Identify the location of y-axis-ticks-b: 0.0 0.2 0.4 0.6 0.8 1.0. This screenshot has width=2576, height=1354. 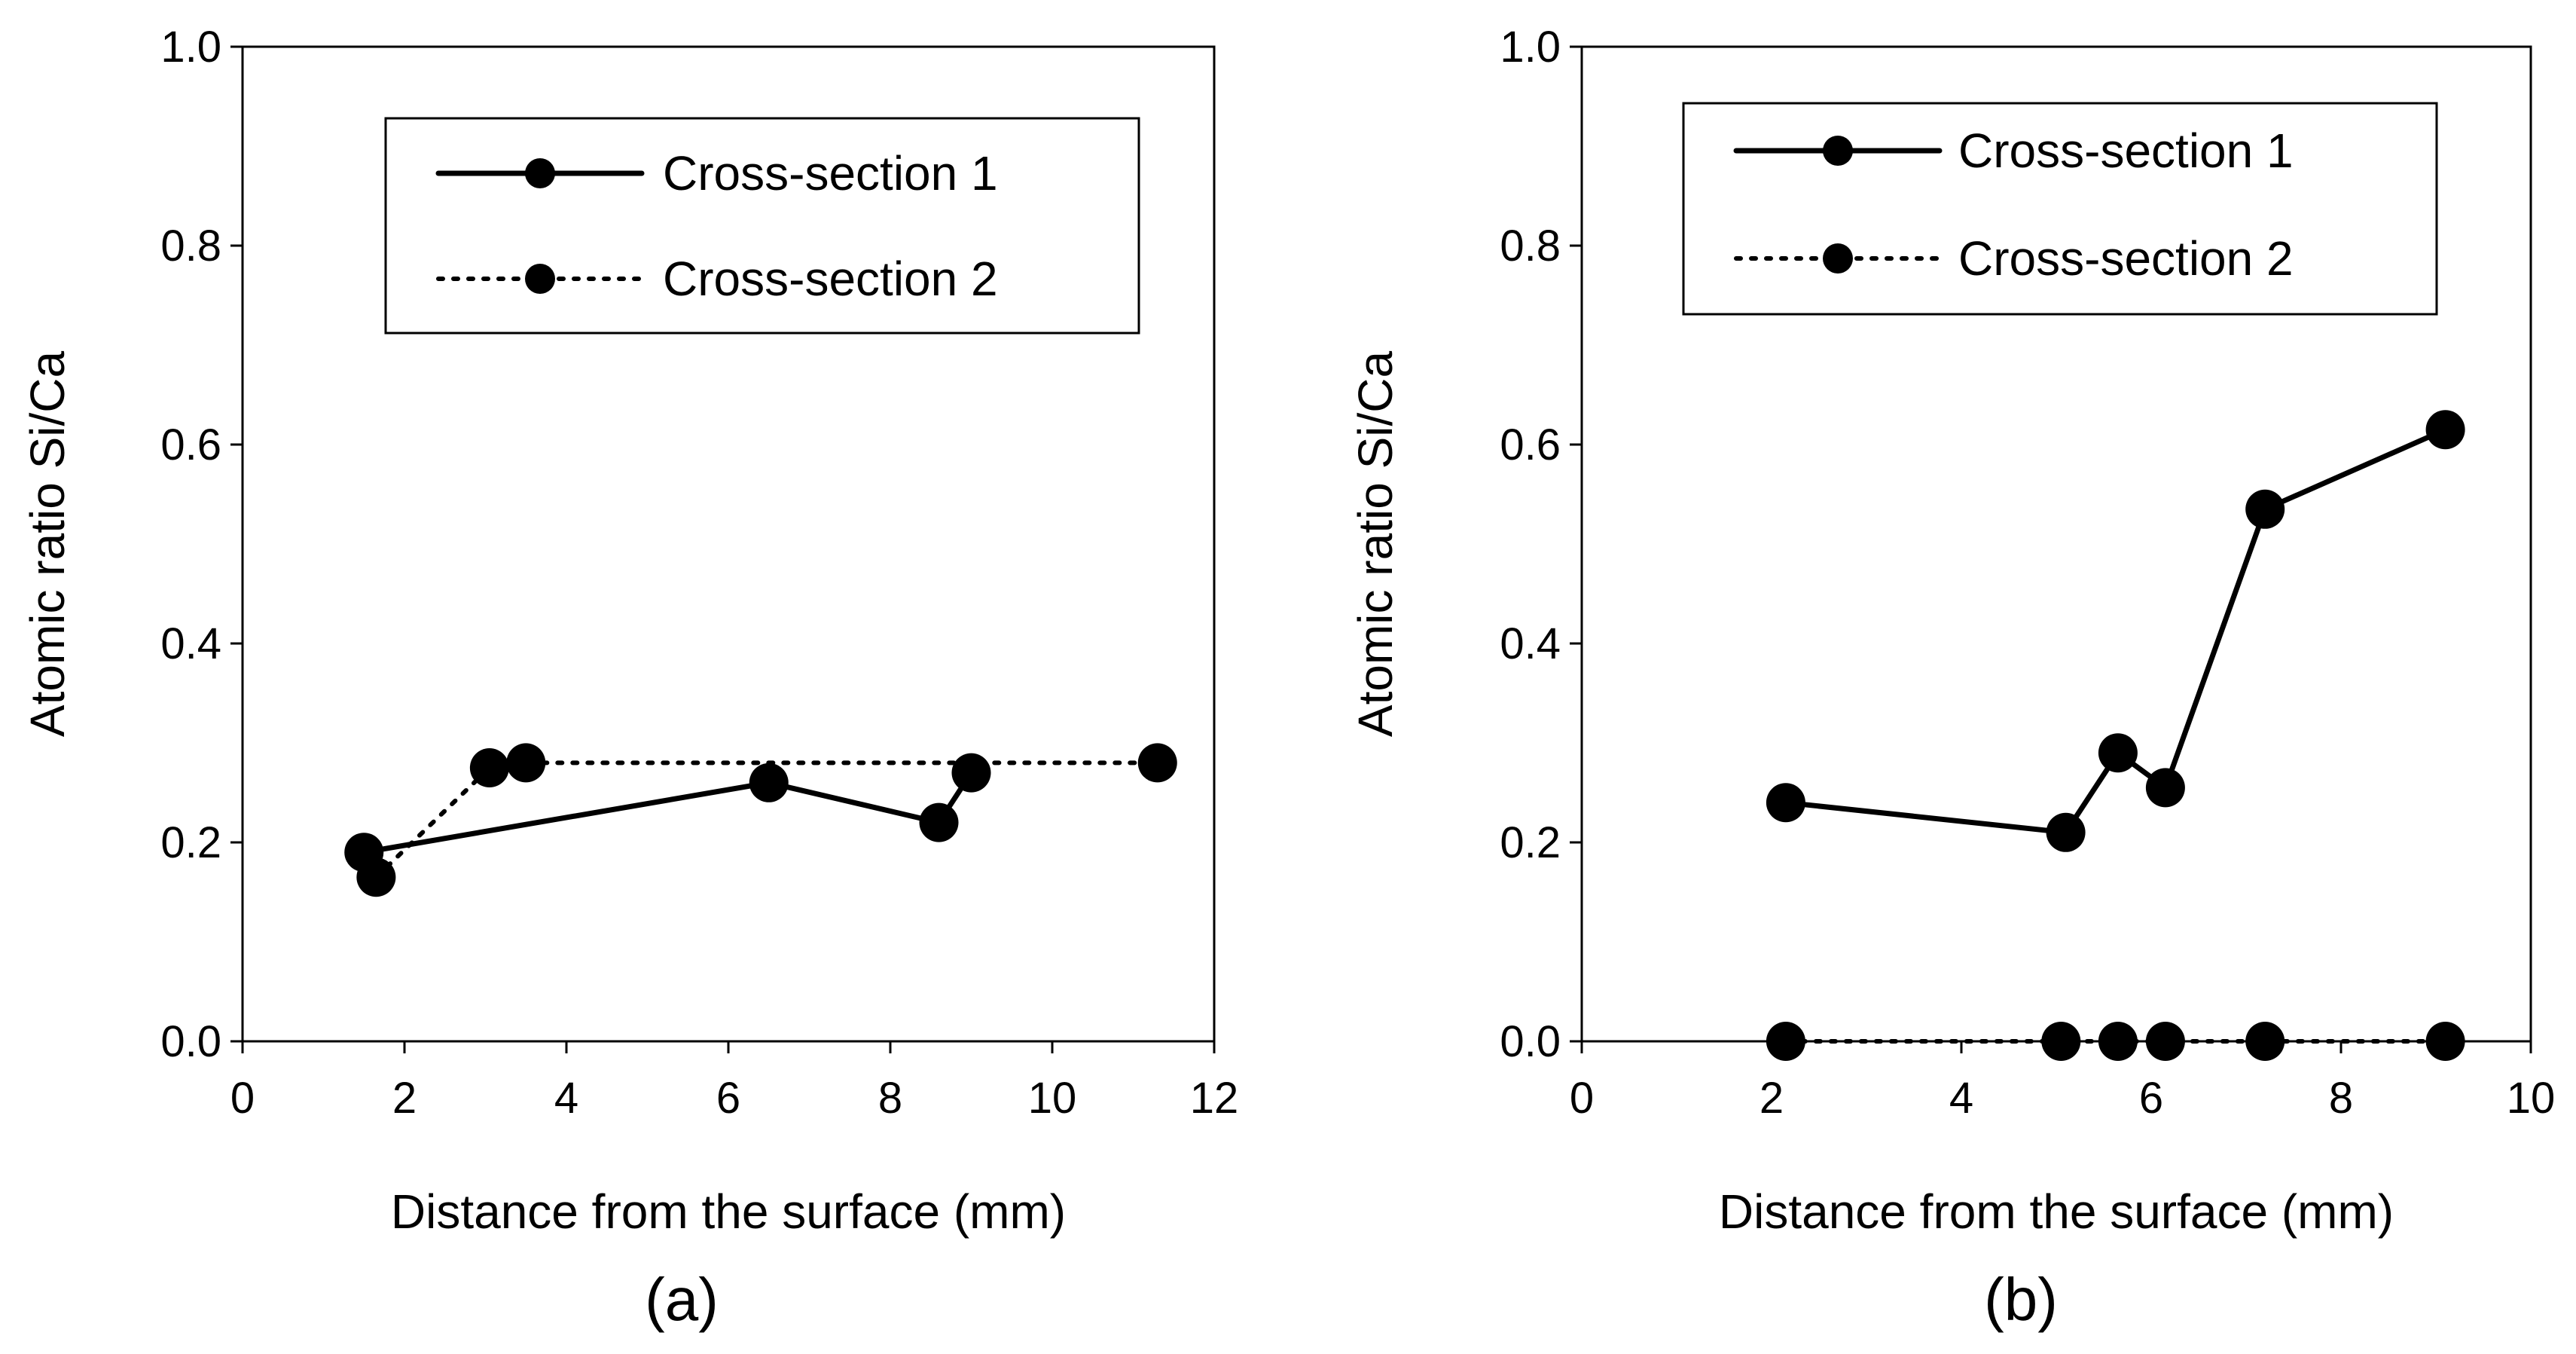
(1541, 544).